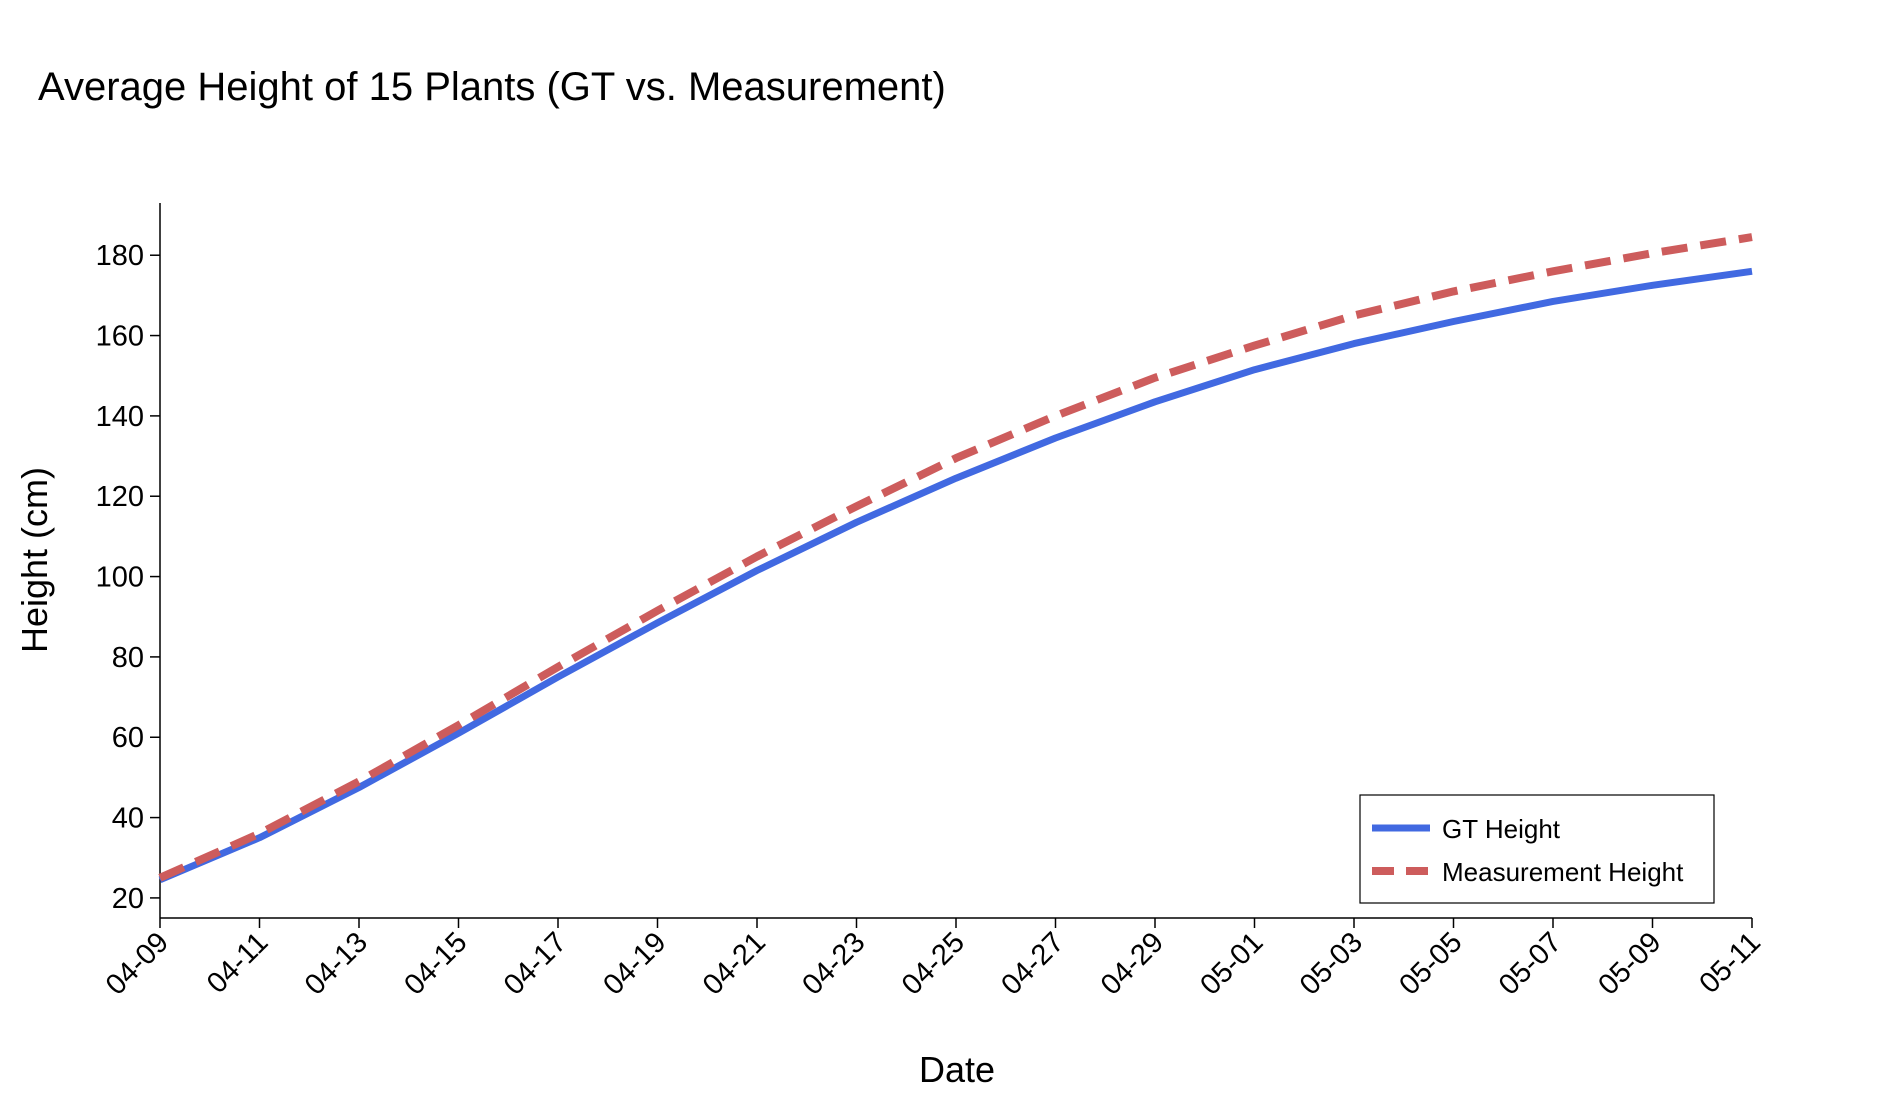  I want to click on x-tick-label: 05-11, so click(1730, 963).